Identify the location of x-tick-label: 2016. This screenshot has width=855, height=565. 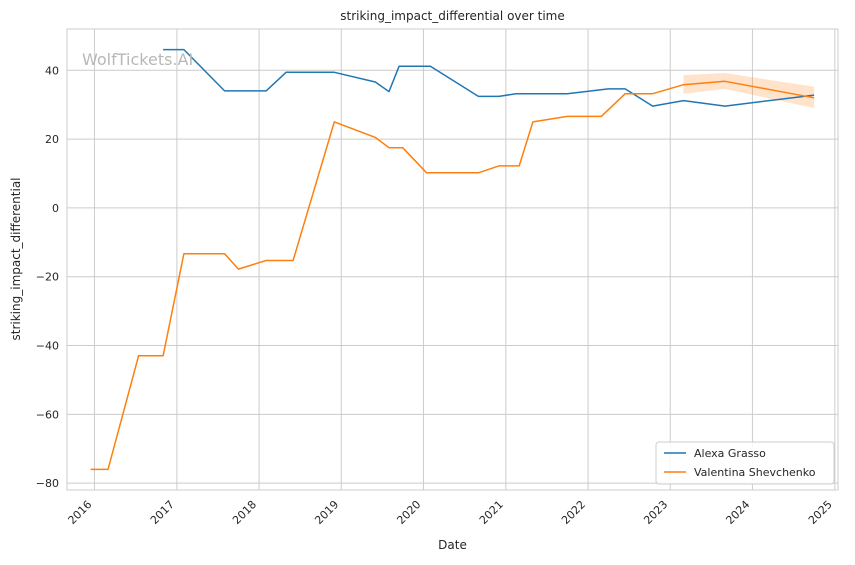
(80, 512).